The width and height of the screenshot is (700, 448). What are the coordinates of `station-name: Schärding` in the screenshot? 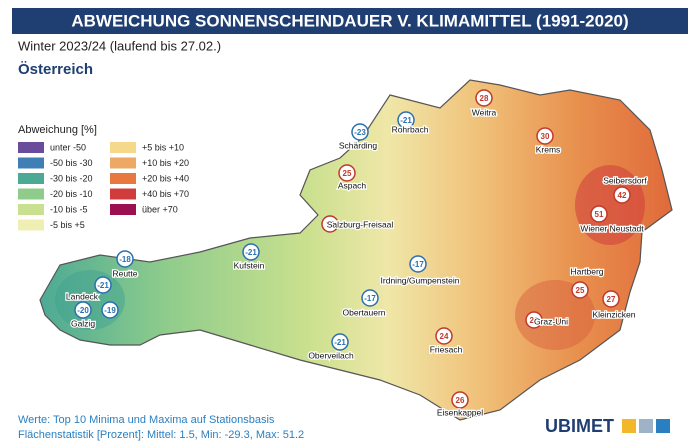 It's located at (358, 145).